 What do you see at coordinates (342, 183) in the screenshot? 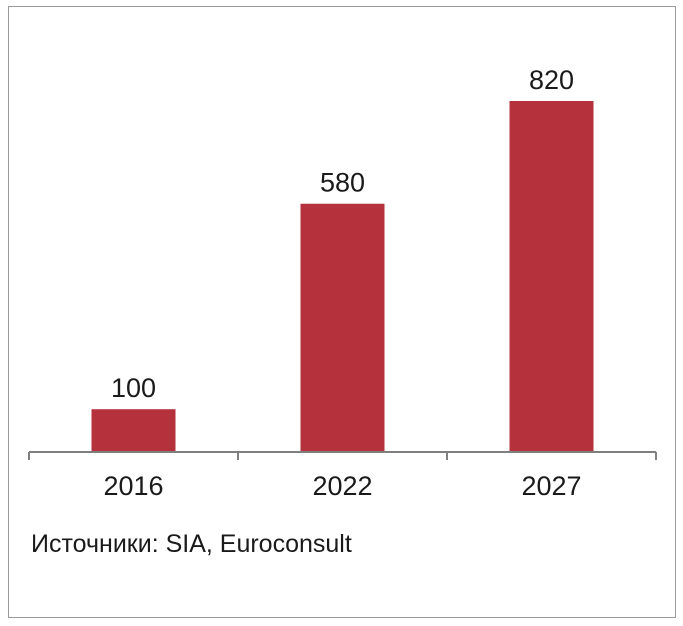
I see `data-label-2022: 580` at bounding box center [342, 183].